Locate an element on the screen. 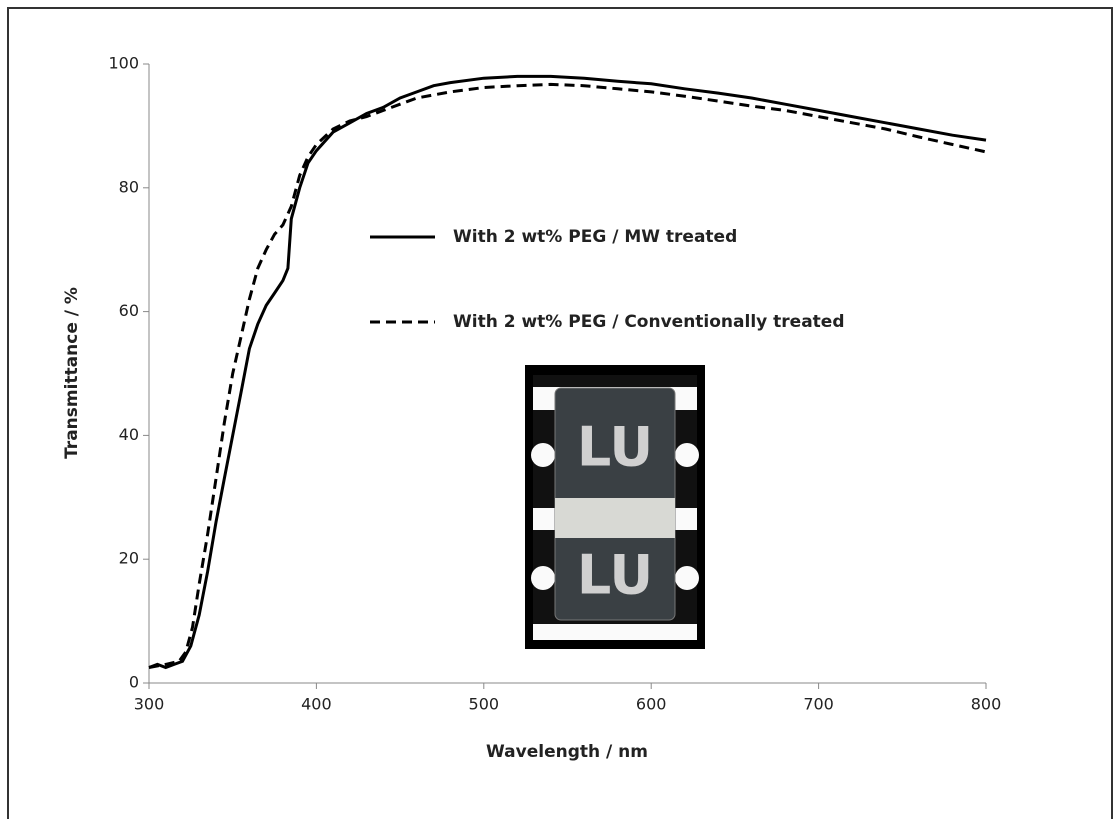 This screenshot has width=1113, height=819. y-tick-label: 80 is located at coordinates (129, 186).